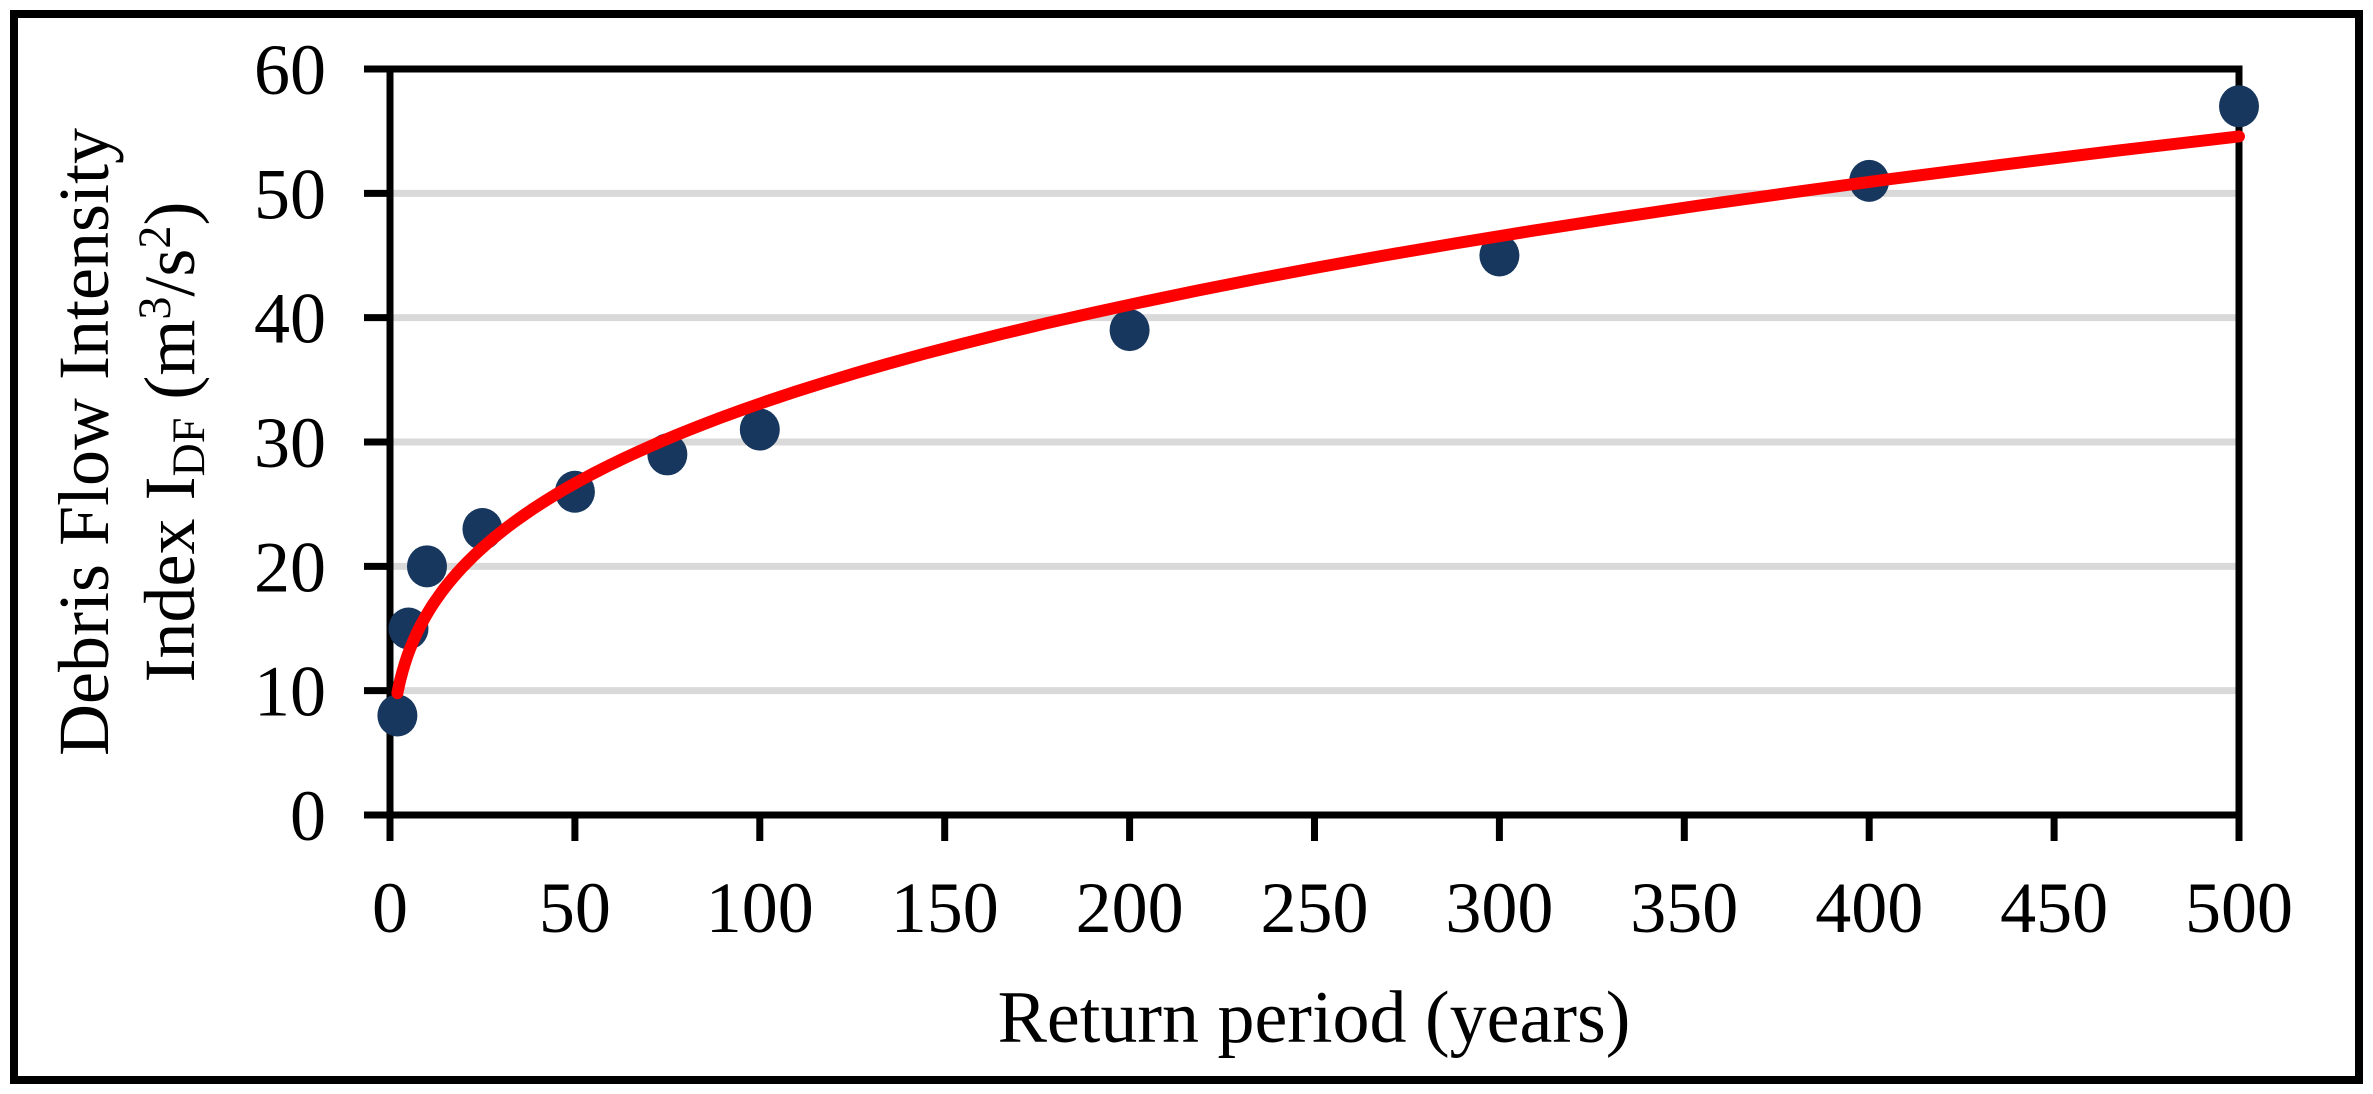 The width and height of the screenshot is (2373, 1094). Describe the element at coordinates (1314, 1018) in the screenshot. I see `x-axis-title: Return period (years)` at that location.